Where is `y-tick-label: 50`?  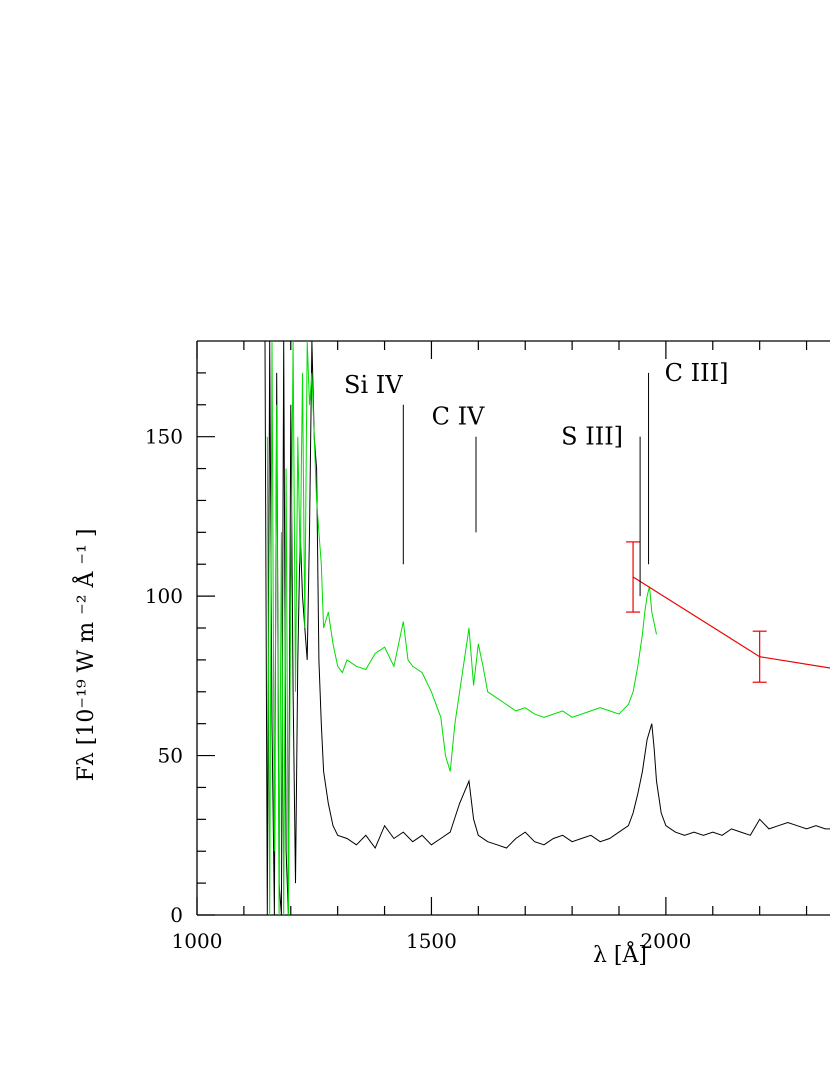
y-tick-label: 50 is located at coordinates (170, 756).